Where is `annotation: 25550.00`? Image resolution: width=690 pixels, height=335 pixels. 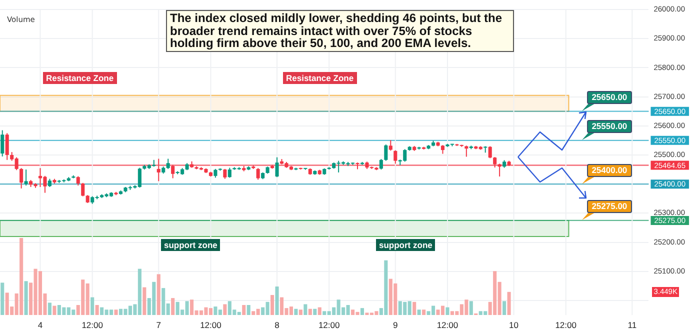 annotation: 25550.00 is located at coordinates (609, 127).